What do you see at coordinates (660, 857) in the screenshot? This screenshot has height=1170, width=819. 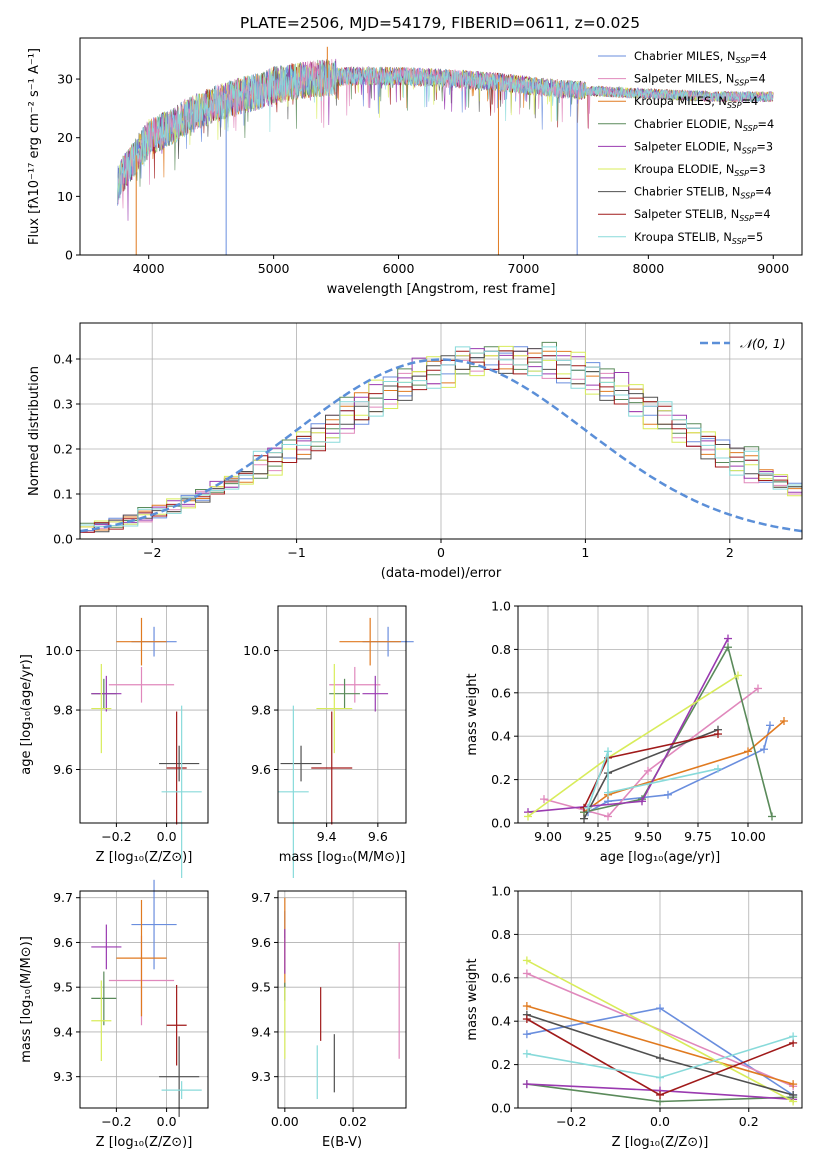 I see `x-axis-label: age [log₁₀(age/yr)]` at bounding box center [660, 857].